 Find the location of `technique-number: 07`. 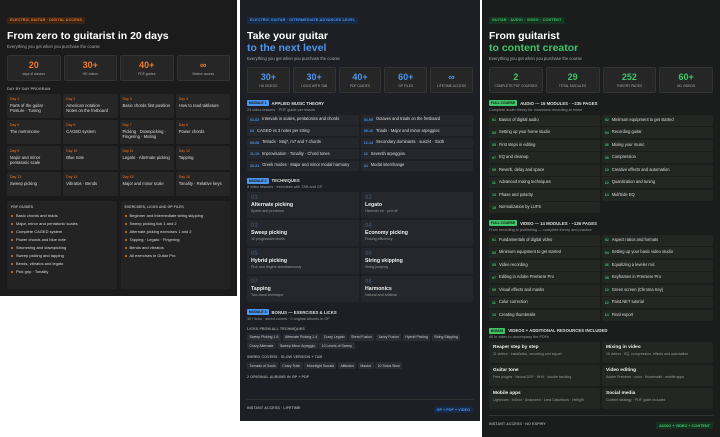

technique-number: 07 is located at coordinates (254, 282).